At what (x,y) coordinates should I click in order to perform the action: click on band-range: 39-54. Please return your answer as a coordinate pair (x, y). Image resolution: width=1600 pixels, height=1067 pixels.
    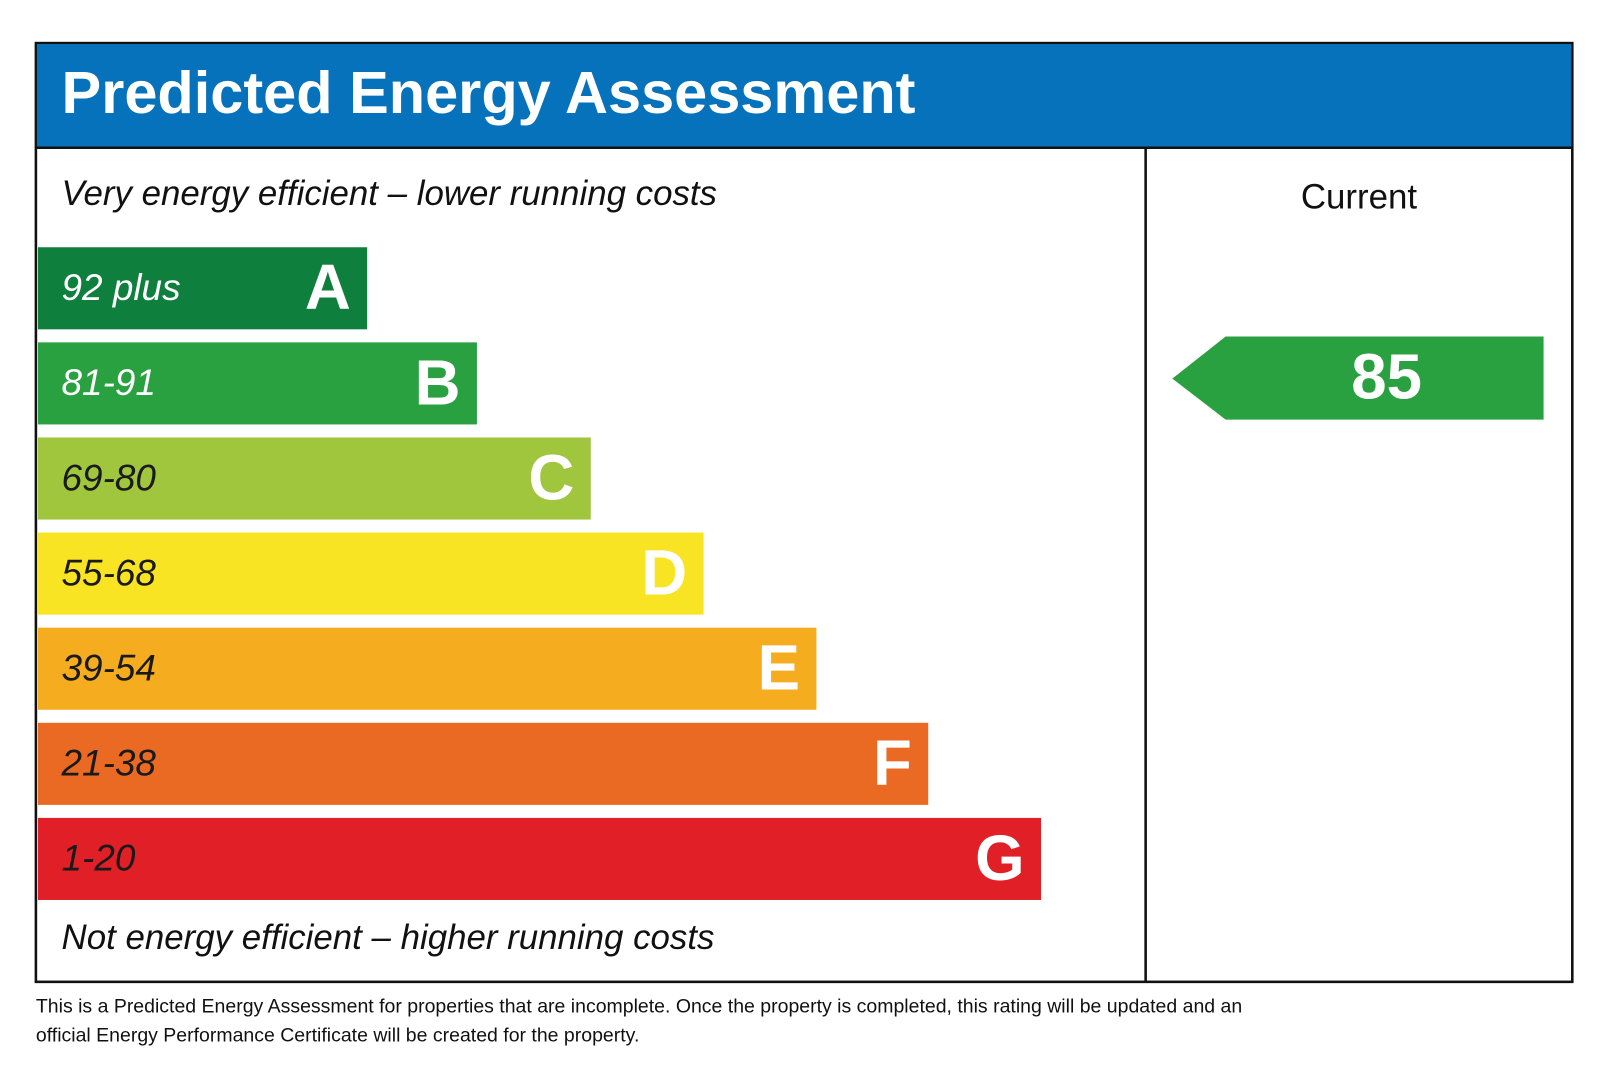
    Looking at the image, I should click on (109, 668).